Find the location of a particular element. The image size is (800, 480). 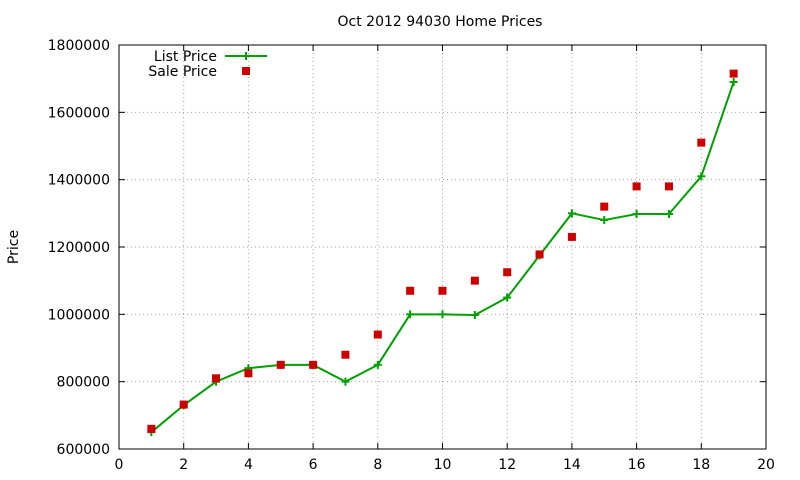

x-tick-label: 20 is located at coordinates (766, 465).